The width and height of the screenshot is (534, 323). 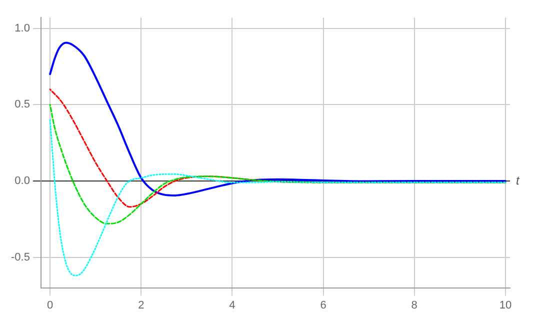 I want to click on x-tick-label: 6, so click(x=323, y=305).